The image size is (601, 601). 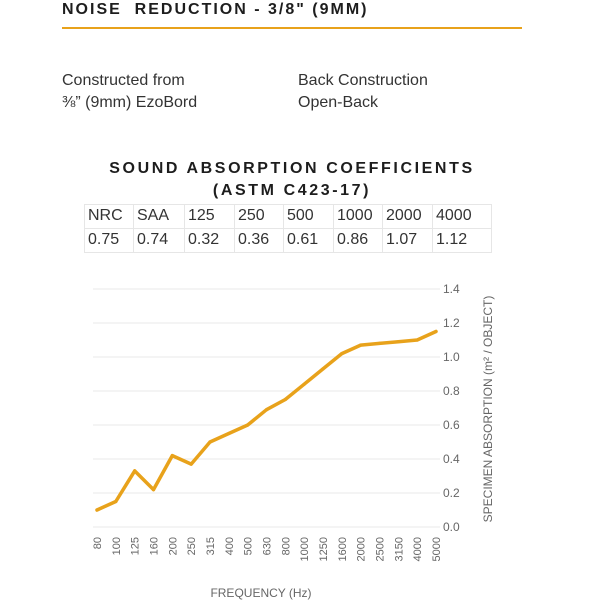 What do you see at coordinates (109, 216) in the screenshot?
I see `coefficient-header-cell: NRC` at bounding box center [109, 216].